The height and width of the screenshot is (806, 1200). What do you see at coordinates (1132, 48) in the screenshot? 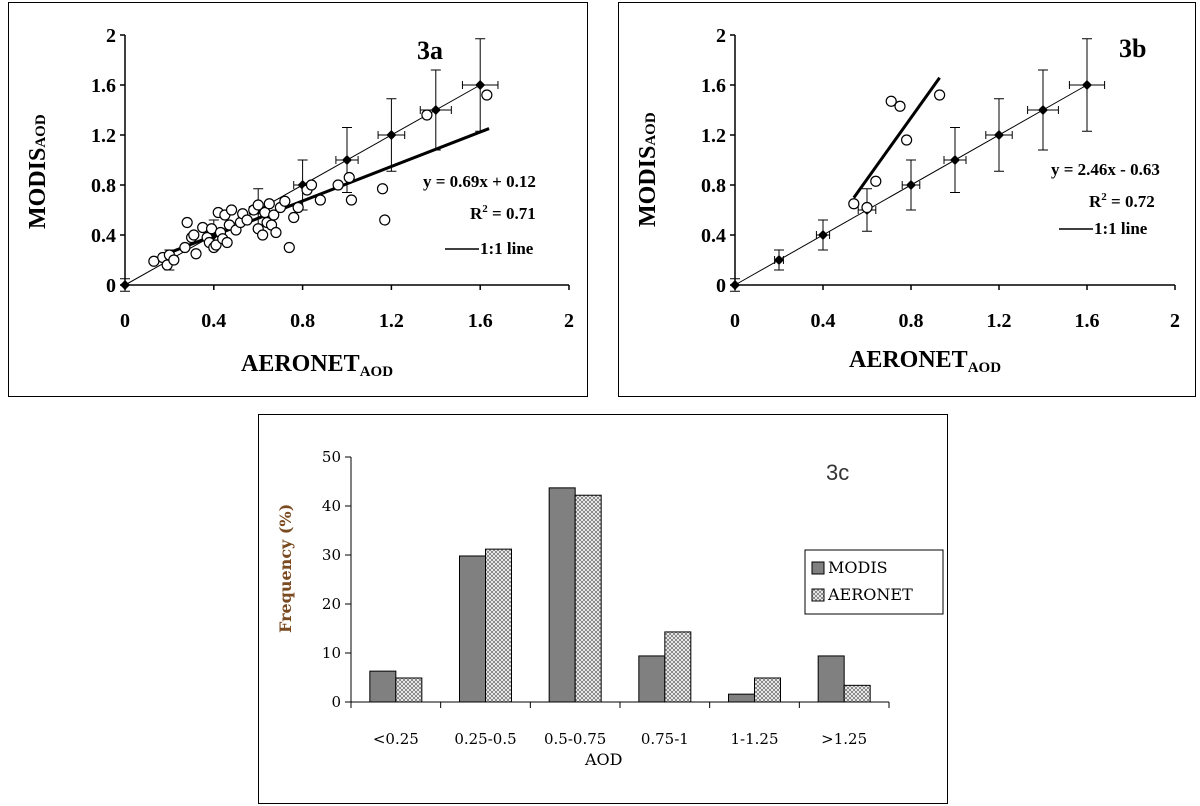
I see `panel-label-3b: 3b` at bounding box center [1132, 48].